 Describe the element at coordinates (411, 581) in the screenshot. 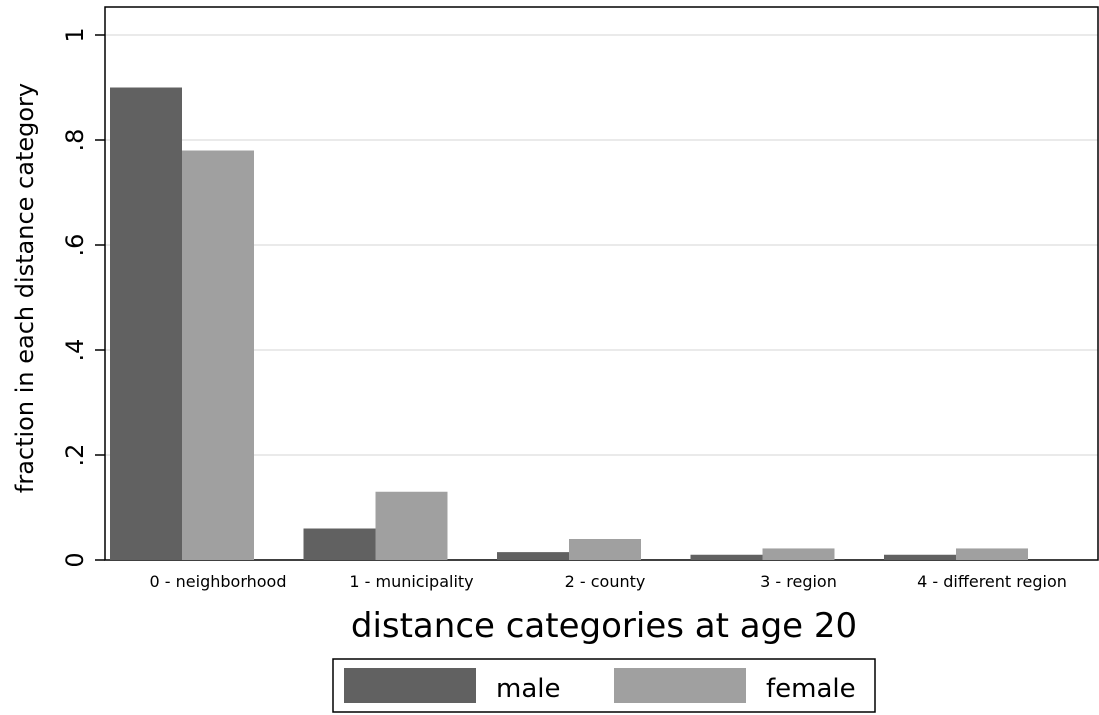

I see `x-tick-label: 1 - municipality` at that location.